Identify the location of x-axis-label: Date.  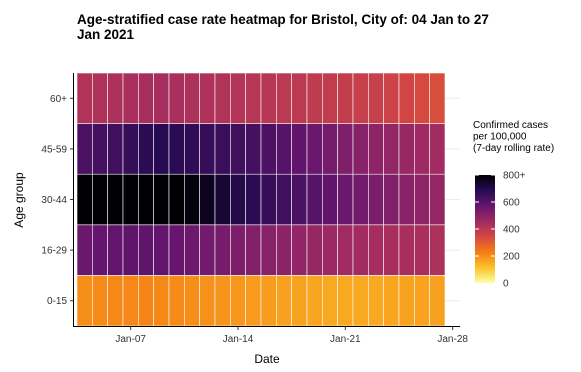
(267, 359).